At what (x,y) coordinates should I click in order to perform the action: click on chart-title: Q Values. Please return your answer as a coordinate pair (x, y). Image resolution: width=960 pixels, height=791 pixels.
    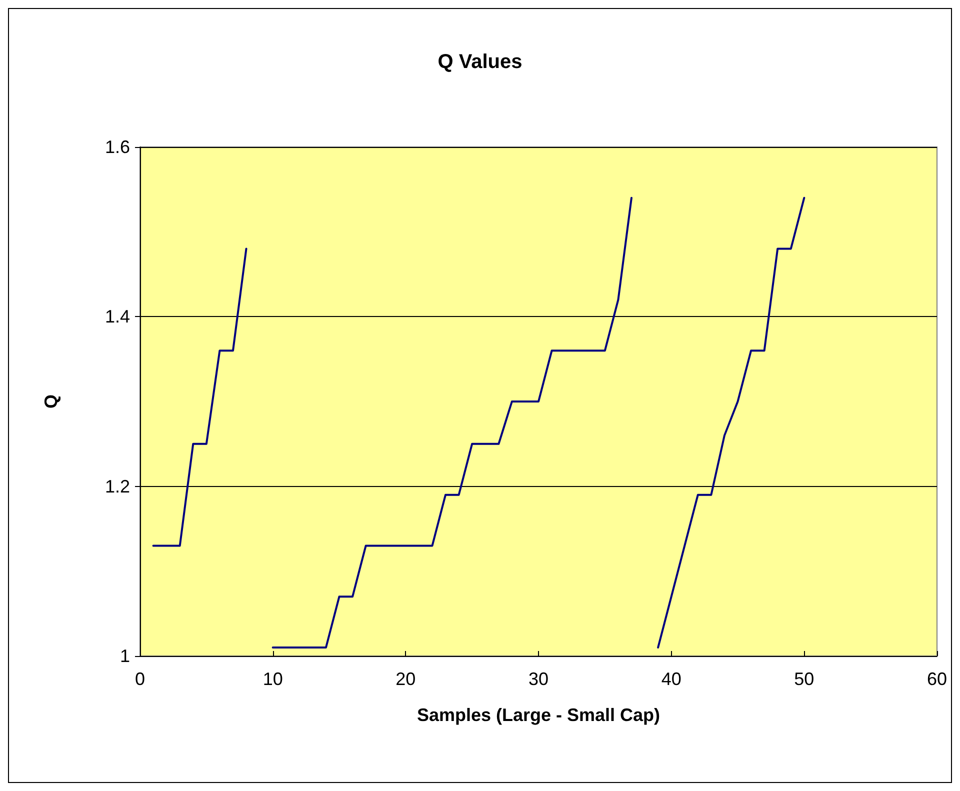
    Looking at the image, I should click on (480, 62).